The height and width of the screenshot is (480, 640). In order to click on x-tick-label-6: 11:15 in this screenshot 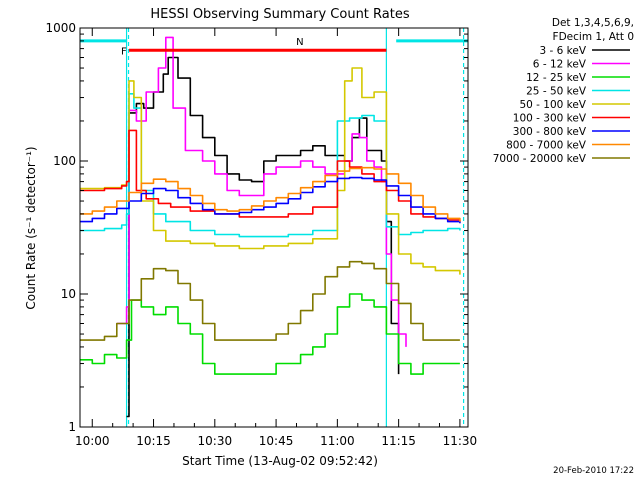, I will do `click(398, 441)`.